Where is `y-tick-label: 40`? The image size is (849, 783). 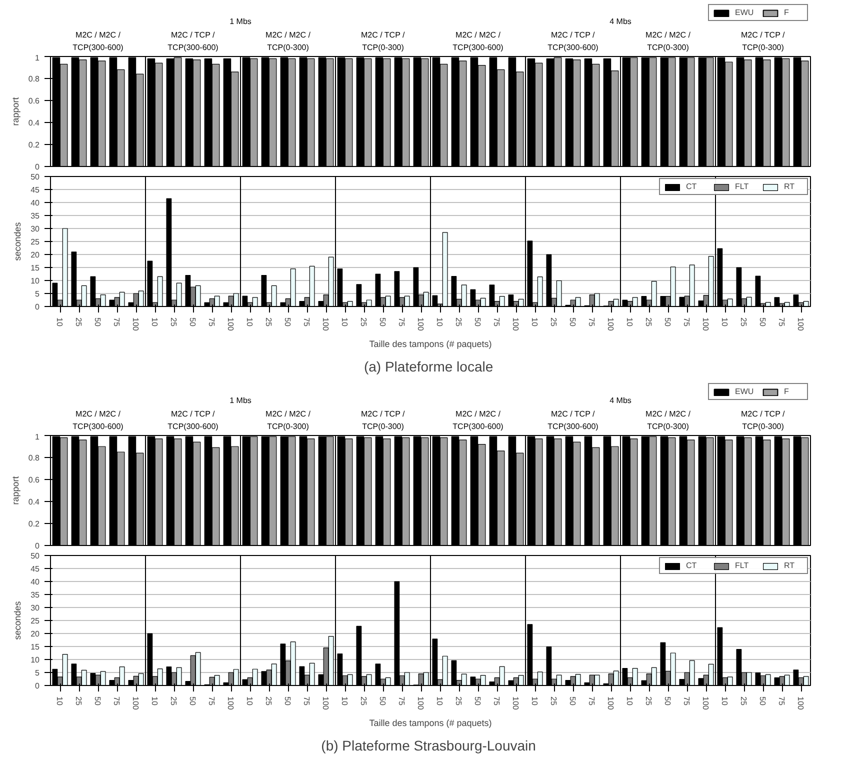
y-tick-label: 40 is located at coordinates (35, 582).